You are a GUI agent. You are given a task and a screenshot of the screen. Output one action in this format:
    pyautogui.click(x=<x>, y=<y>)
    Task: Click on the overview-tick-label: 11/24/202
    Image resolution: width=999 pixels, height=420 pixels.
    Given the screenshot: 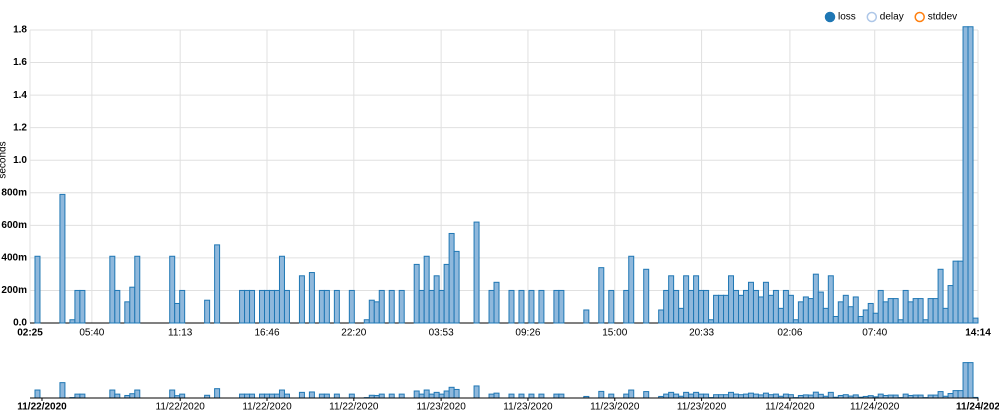 What is the action you would take?
    pyautogui.click(x=977, y=407)
    